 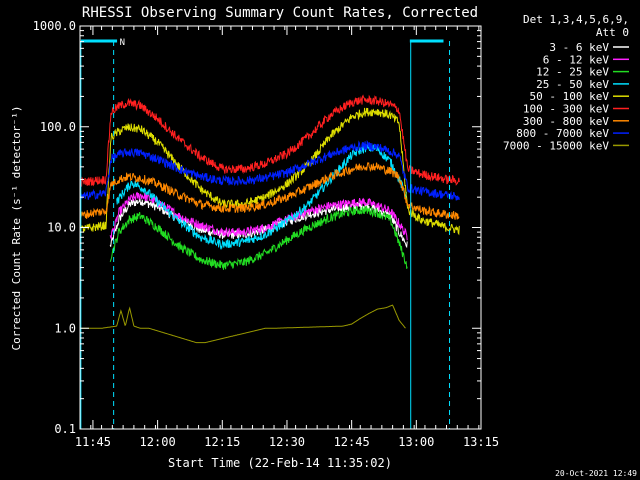 What do you see at coordinates (122, 43) in the screenshot?
I see `night-label: N` at bounding box center [122, 43].